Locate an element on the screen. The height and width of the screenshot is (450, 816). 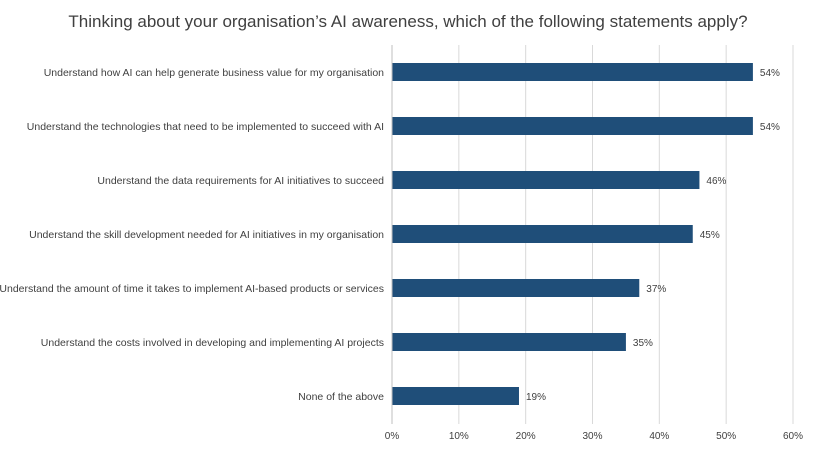
x-tick-label: 10% is located at coordinates (459, 436).